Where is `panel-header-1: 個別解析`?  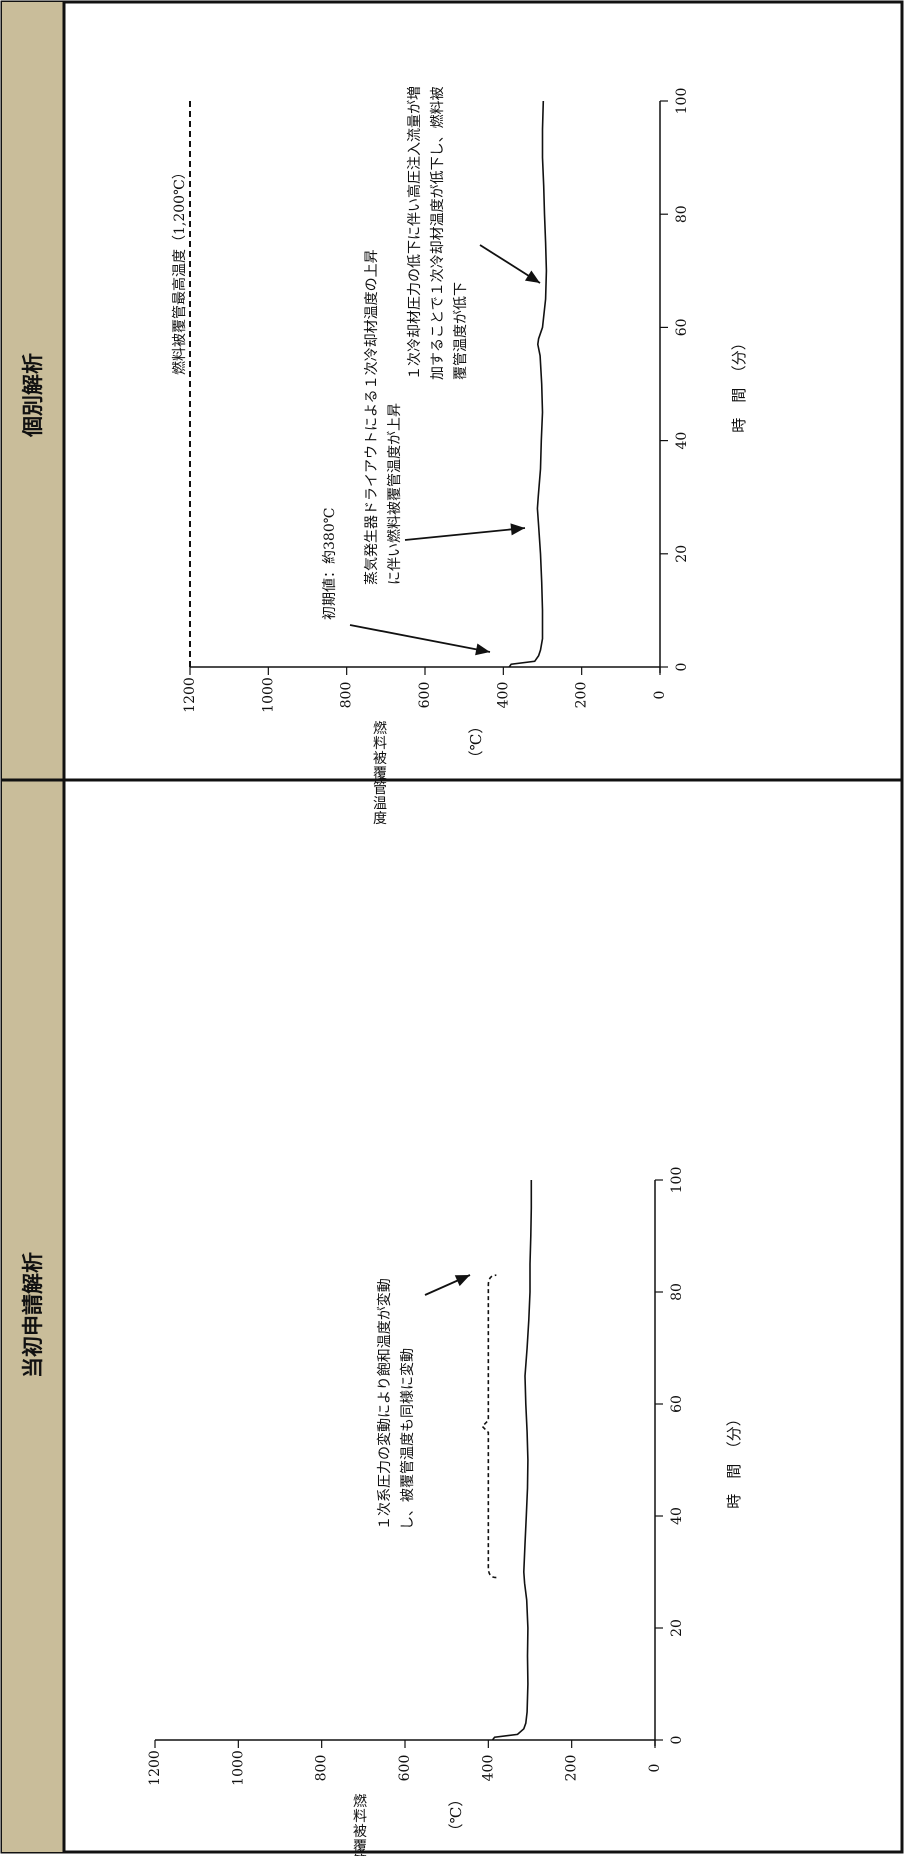
panel-header-1: 個別解析 is located at coordinates (33, 395).